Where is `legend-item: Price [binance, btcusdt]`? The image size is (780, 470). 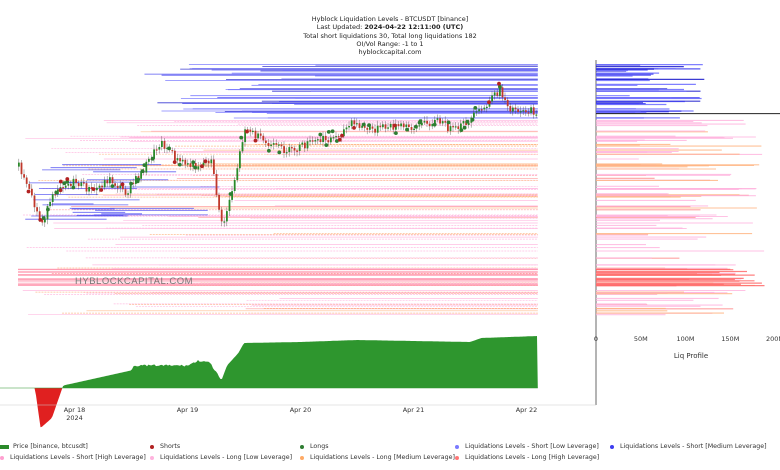 legend-item: Price [binance, btcusdt] is located at coordinates (44, 446).